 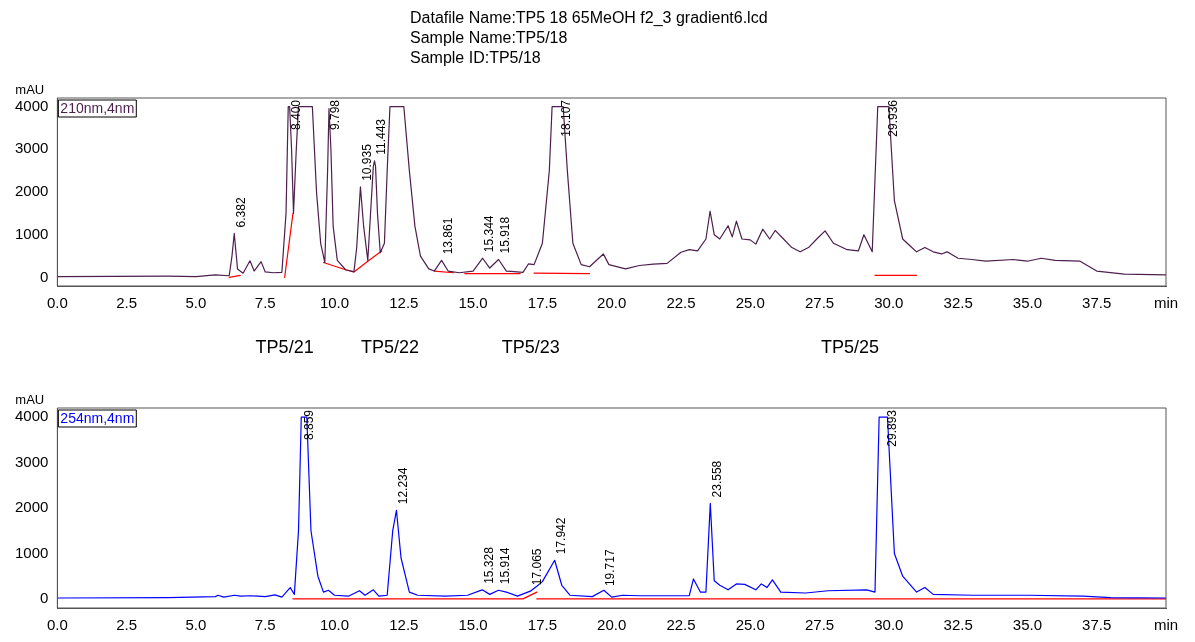 What do you see at coordinates (716, 479) in the screenshot?
I see `annotation: 23.558` at bounding box center [716, 479].